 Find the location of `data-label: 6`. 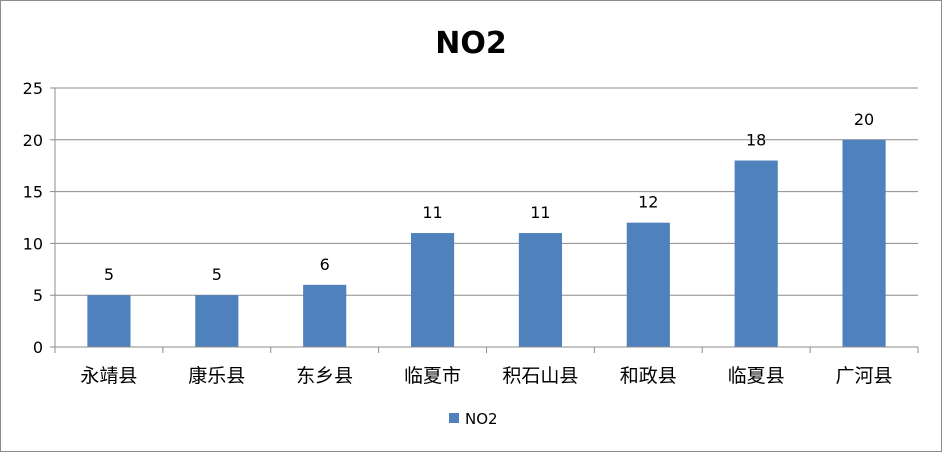

data-label: 6 is located at coordinates (325, 264).